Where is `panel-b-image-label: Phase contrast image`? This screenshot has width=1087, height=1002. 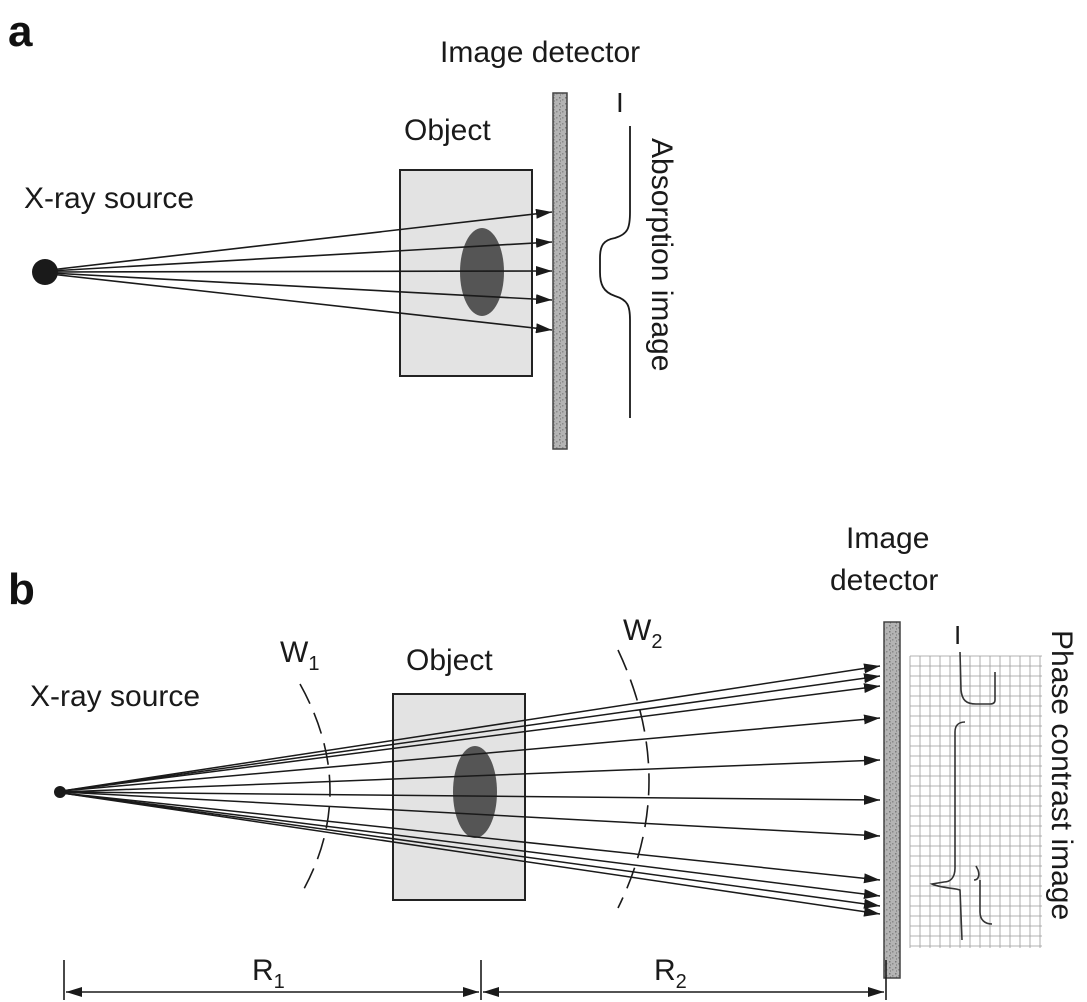 panel-b-image-label: Phase contrast image is located at coordinates (1061, 775).